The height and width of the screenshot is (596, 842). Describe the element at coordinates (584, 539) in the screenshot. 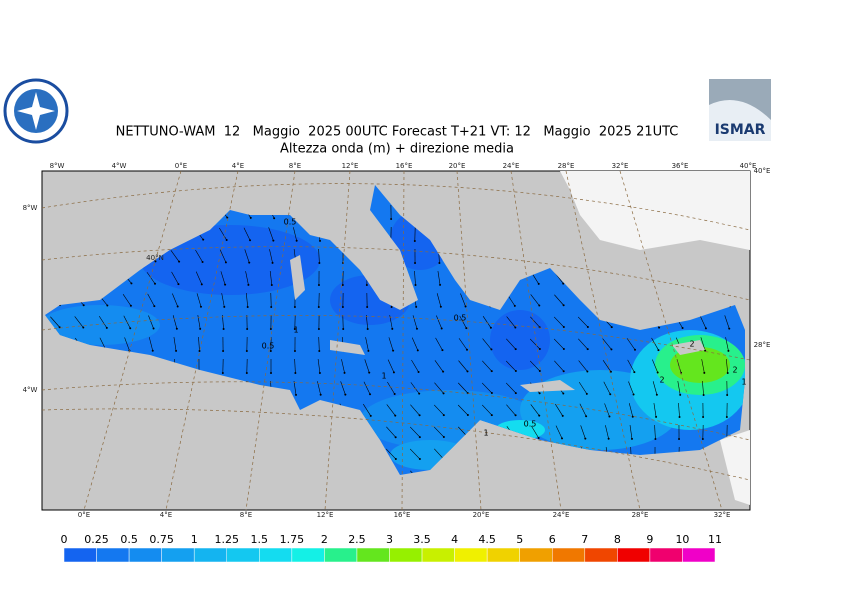

I see `colorbar-label: 7` at that location.